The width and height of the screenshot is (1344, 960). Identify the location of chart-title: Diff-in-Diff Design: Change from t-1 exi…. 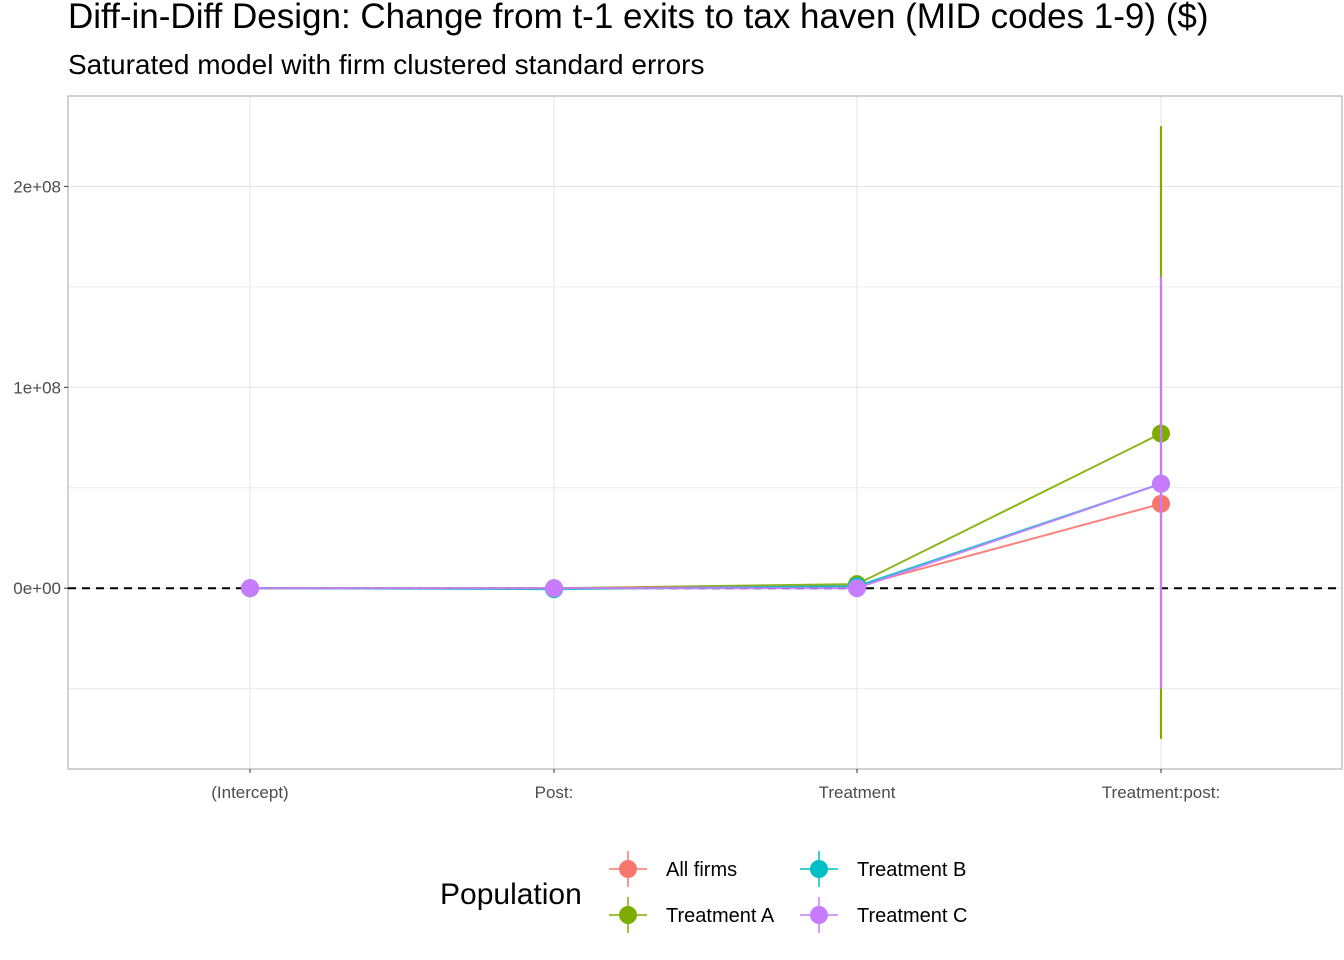
(638, 18).